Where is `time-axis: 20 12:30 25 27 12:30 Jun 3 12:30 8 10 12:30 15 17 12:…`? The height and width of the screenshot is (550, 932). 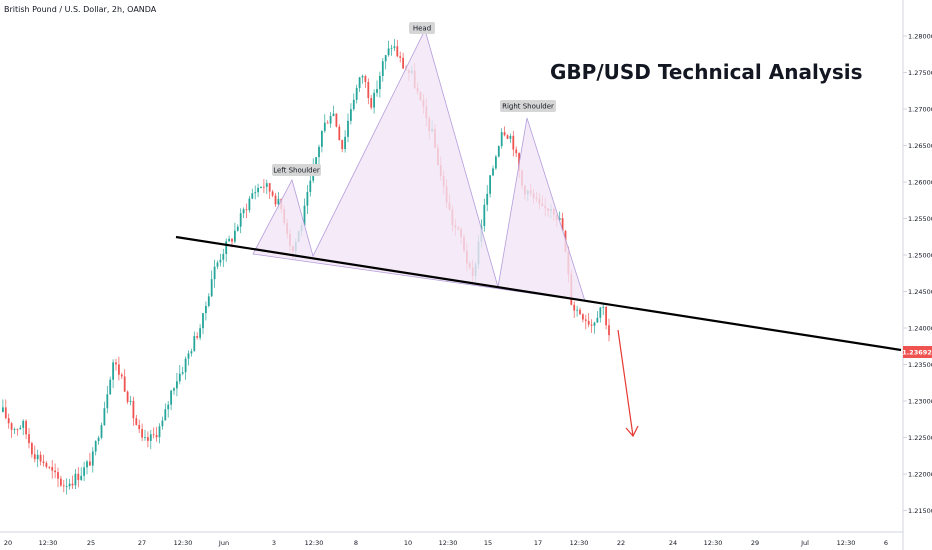
time-axis: 20 12:30 25 27 12:30 Jun 3 12:30 8 10 12:30 15 17 12:… is located at coordinates (446, 543).